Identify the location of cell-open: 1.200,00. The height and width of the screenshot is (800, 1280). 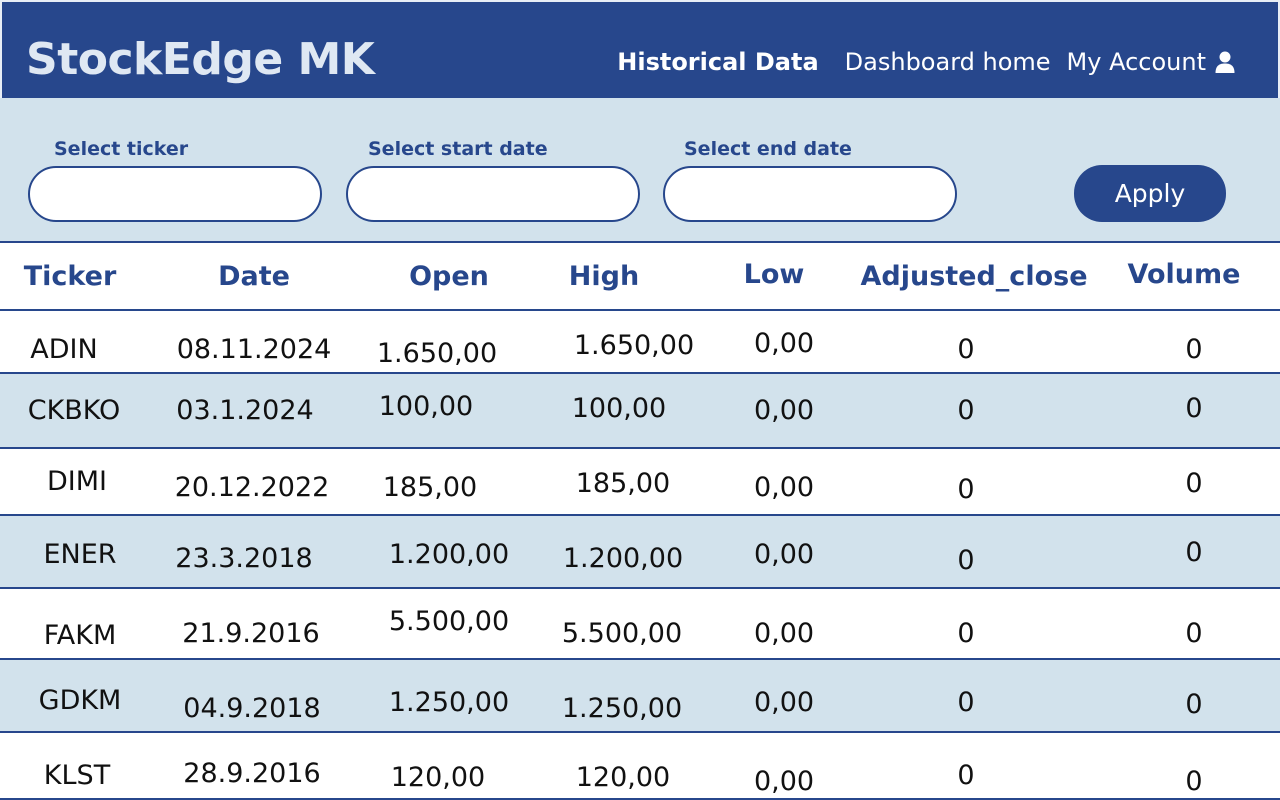
(449, 554).